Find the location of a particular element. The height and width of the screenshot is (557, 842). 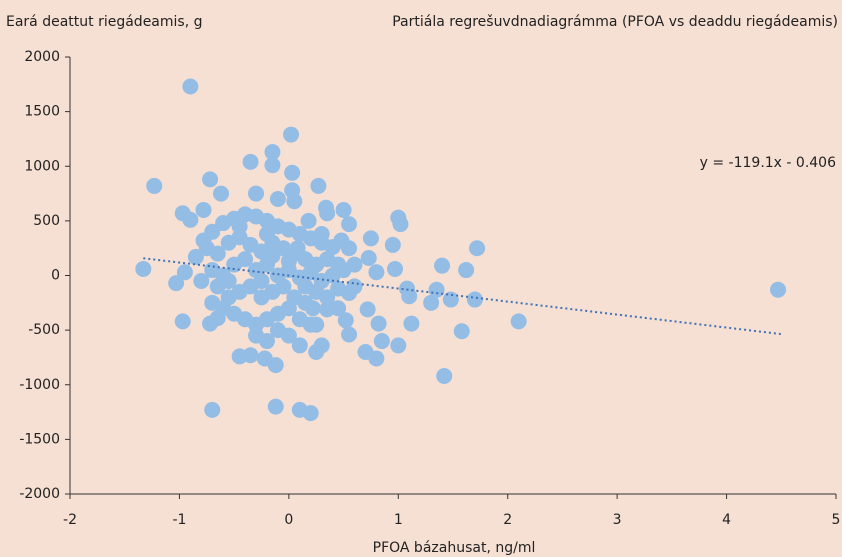

y-tick-label: -1500 is located at coordinates (39, 439).